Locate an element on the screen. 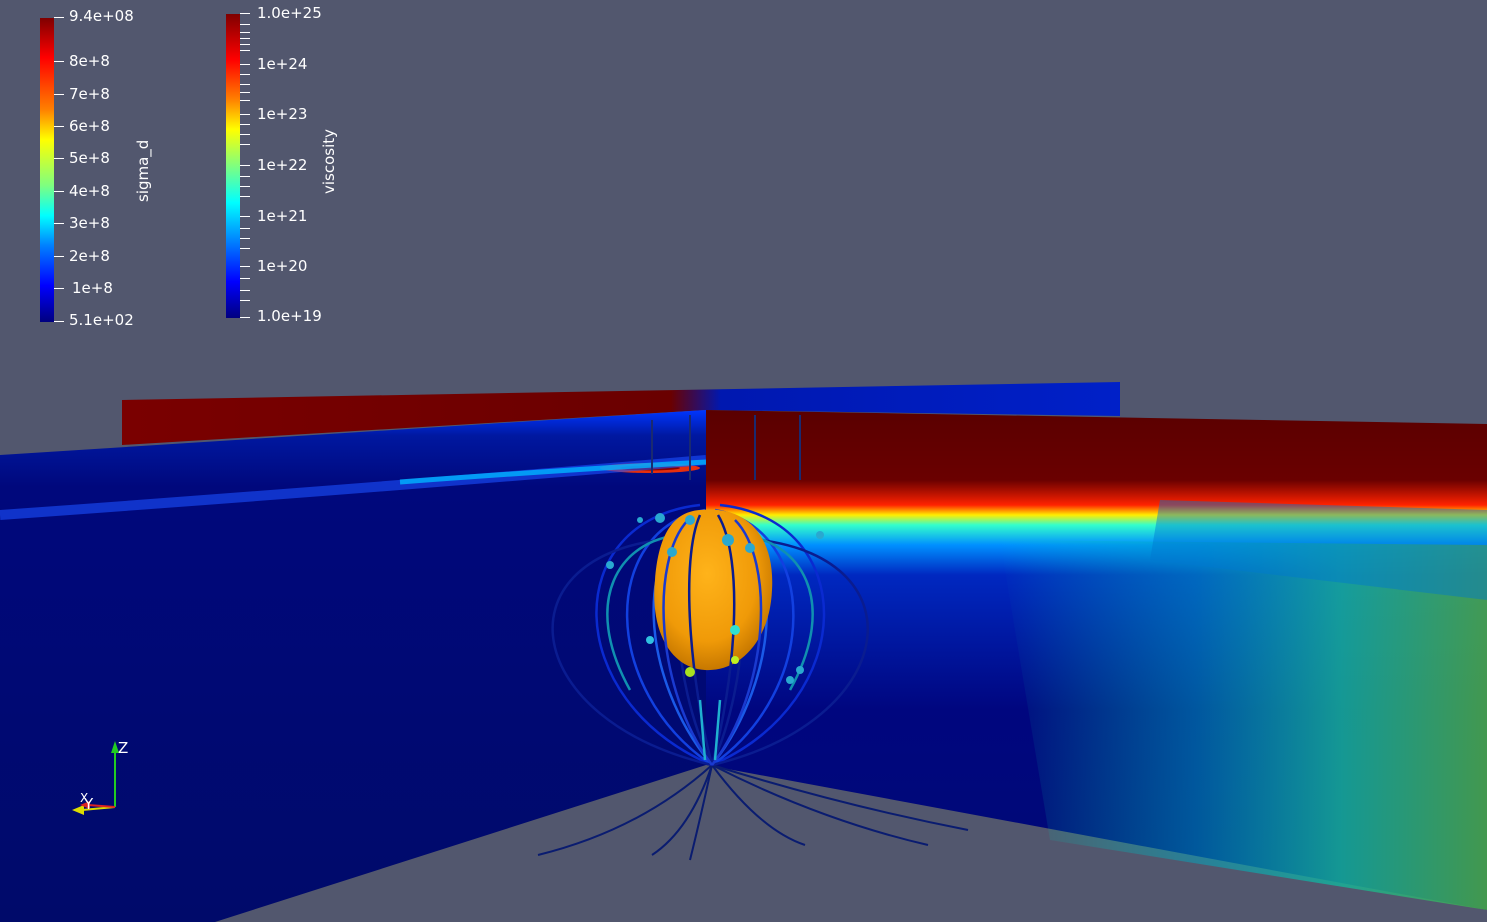 This screenshot has width=1487, height=922. axis-x-label: X is located at coordinates (84, 798).